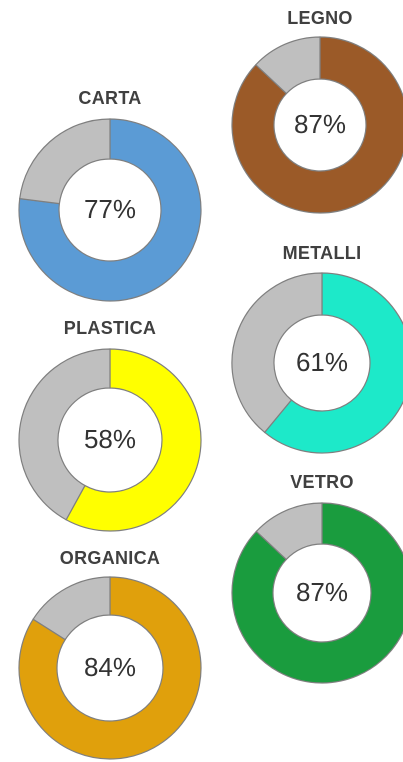  Describe the element at coordinates (322, 362) in the screenshot. I see `donut-label-metalli: 61%` at that location.